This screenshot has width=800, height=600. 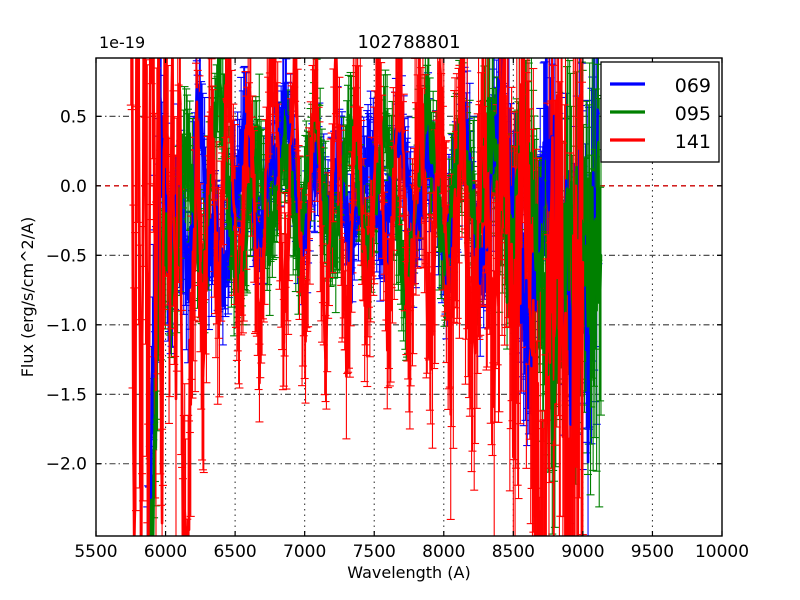 What do you see at coordinates (693, 142) in the screenshot?
I see `legend-label-141: 141` at bounding box center [693, 142].